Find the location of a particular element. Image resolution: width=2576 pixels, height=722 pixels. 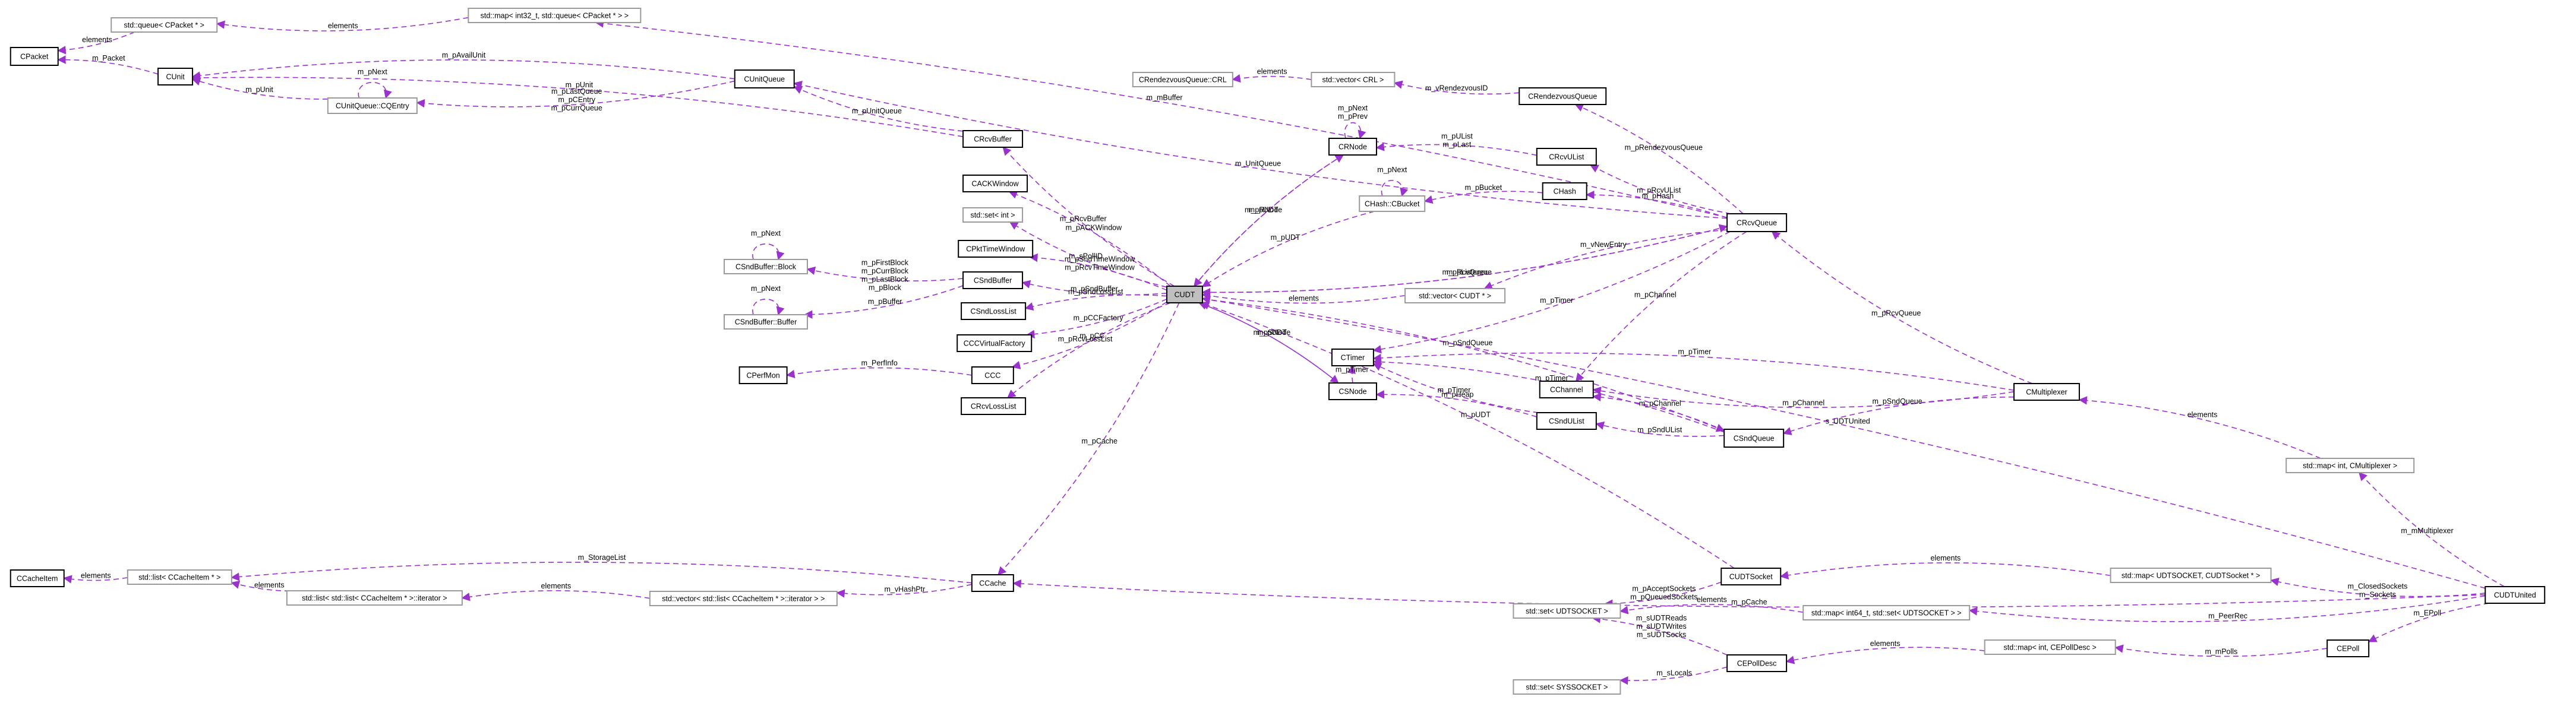

node-label: std::map< int, CEPollDesc > is located at coordinates (2050, 647).